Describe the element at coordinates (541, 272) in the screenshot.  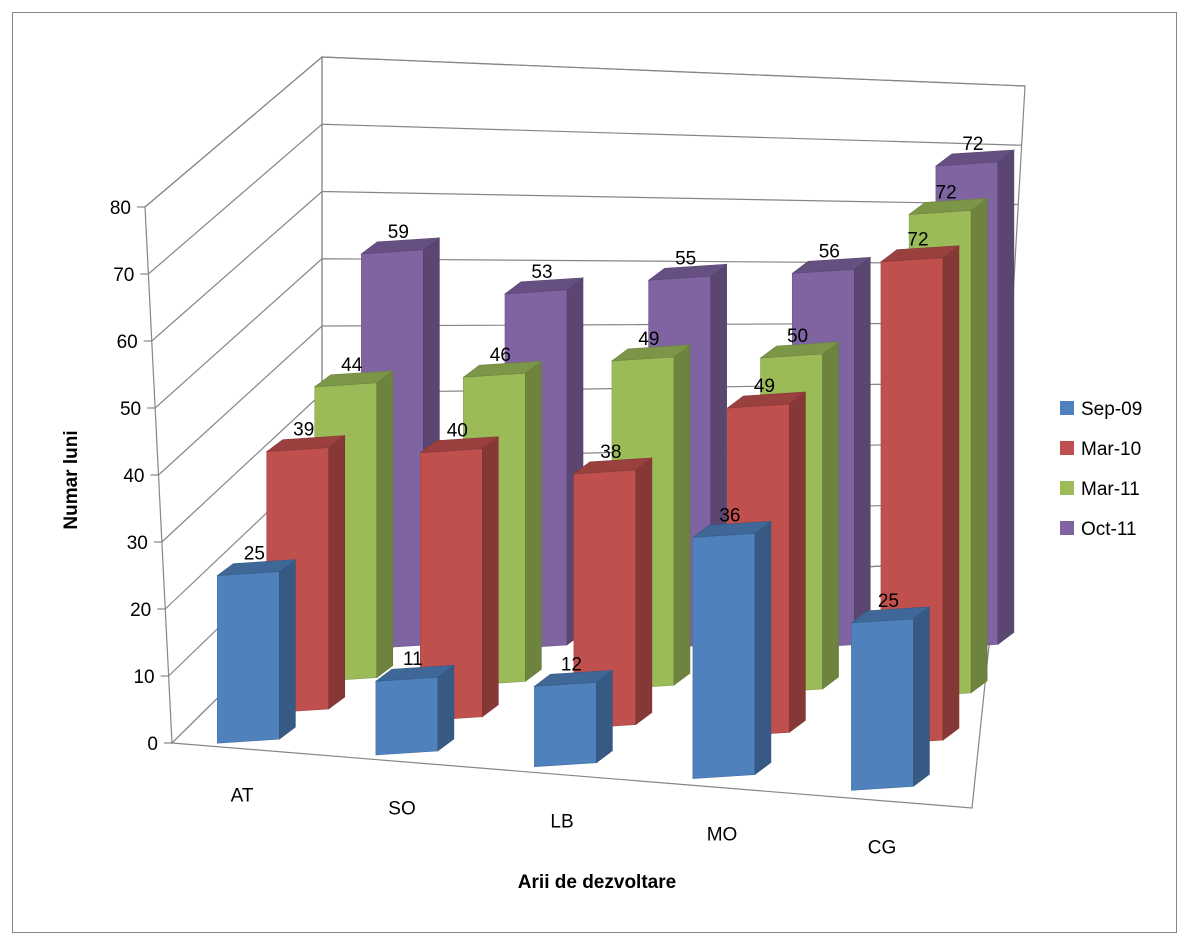
I see `data-label: 53` at that location.